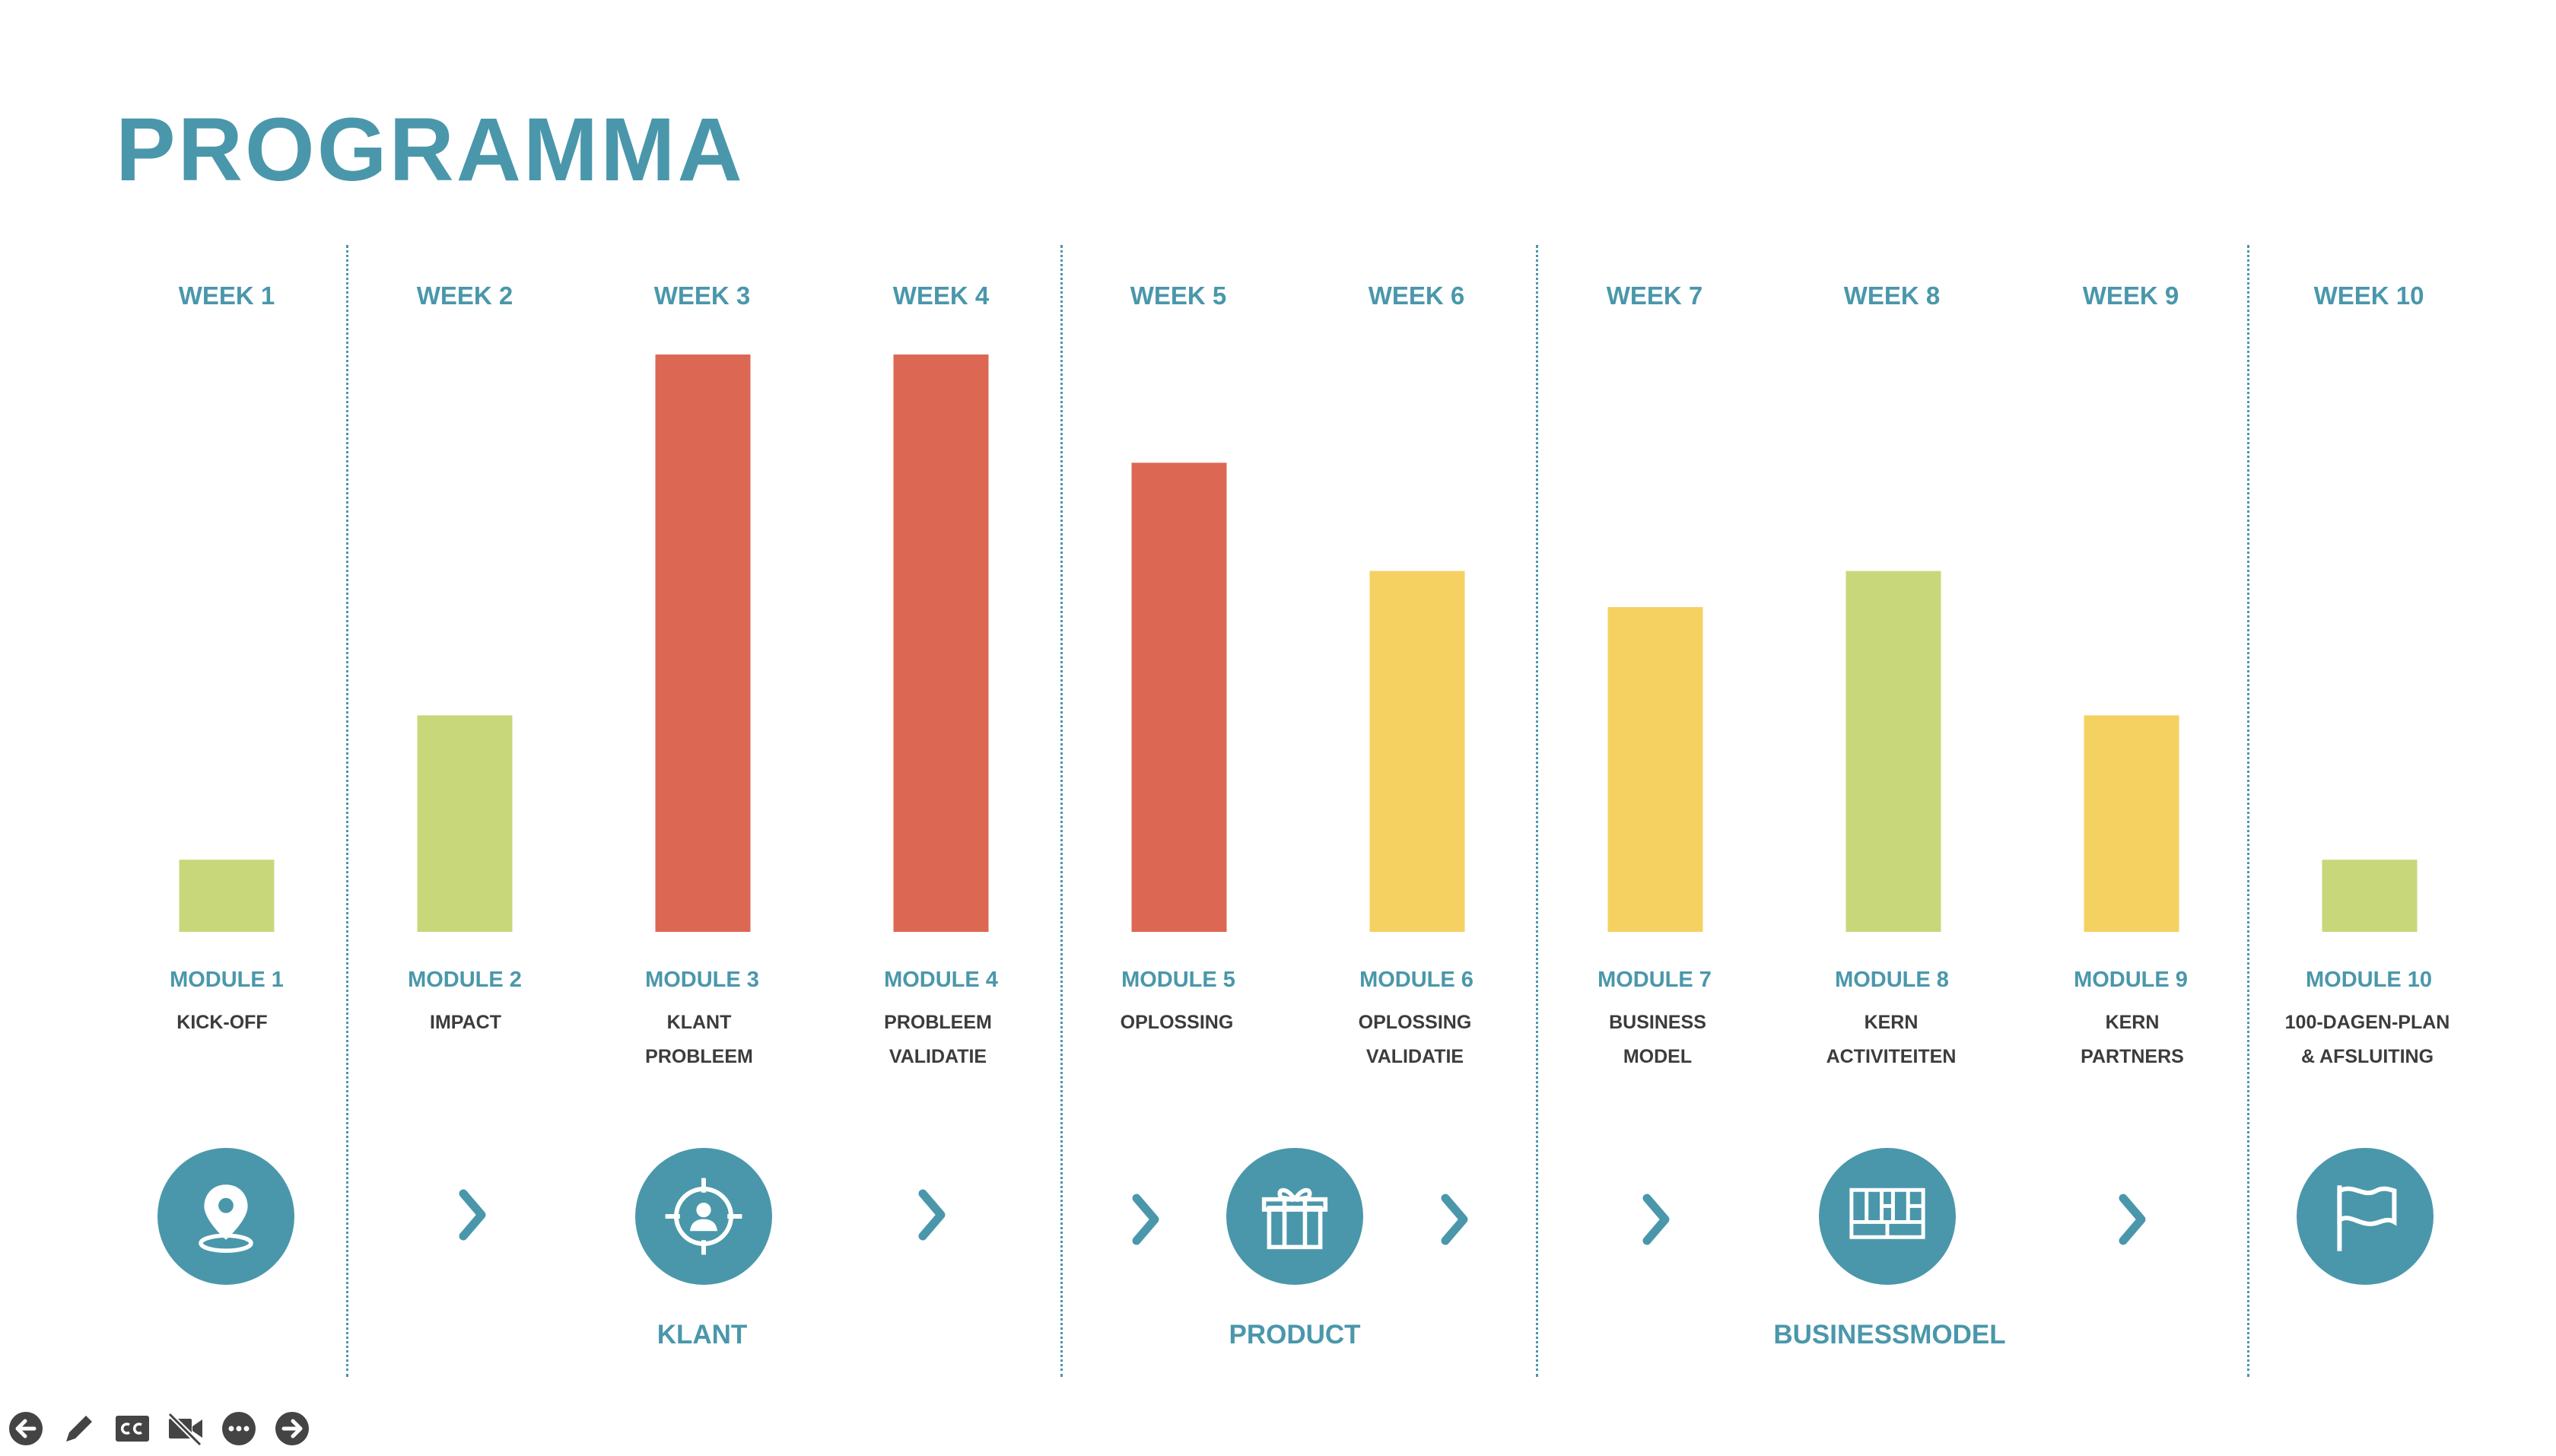 This screenshot has height=1456, width=2556. Describe the element at coordinates (185, 1428) in the screenshot. I see `video-off-icon` at that location.